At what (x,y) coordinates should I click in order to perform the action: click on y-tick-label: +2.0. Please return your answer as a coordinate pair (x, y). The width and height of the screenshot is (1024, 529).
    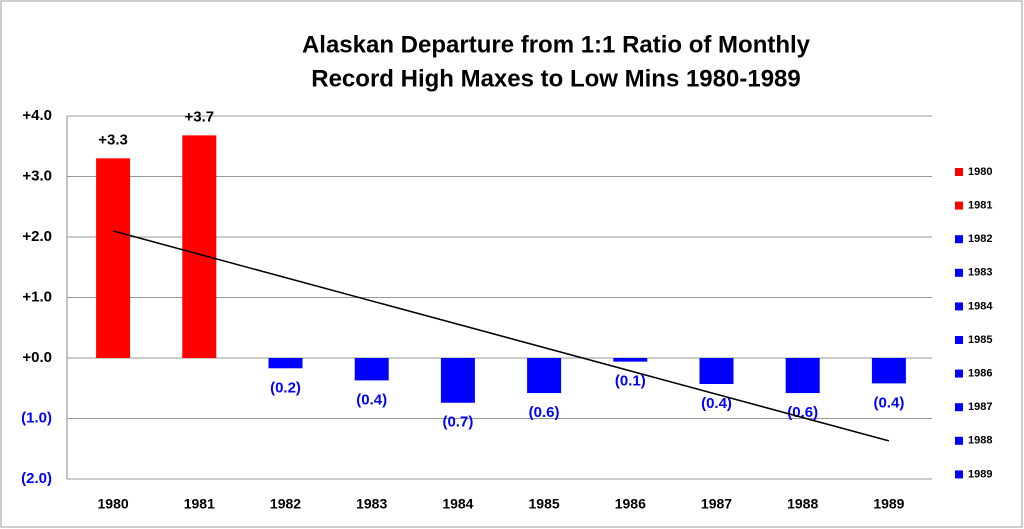
    Looking at the image, I should click on (37, 236).